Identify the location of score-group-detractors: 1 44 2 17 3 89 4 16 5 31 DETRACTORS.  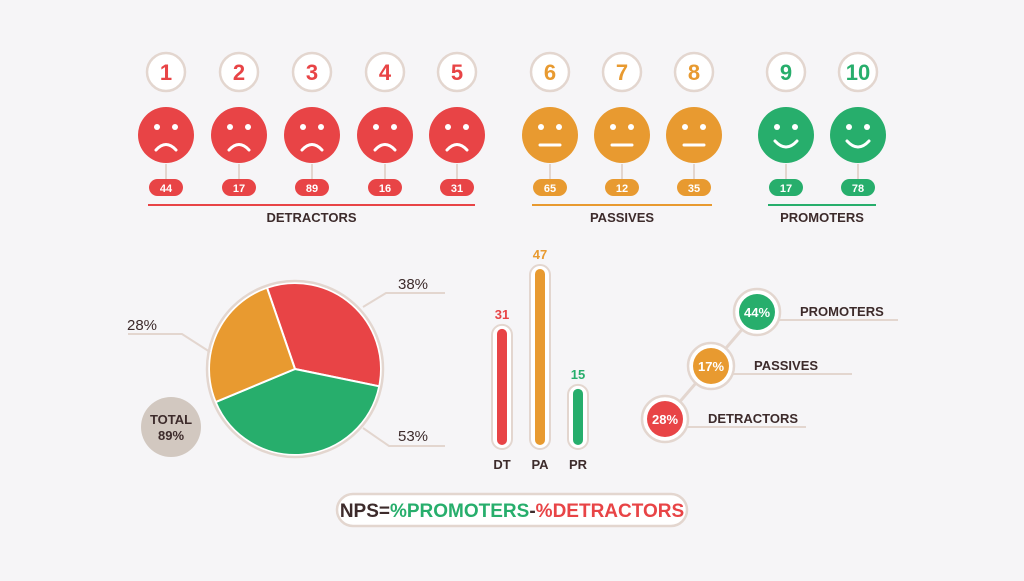
(311, 138).